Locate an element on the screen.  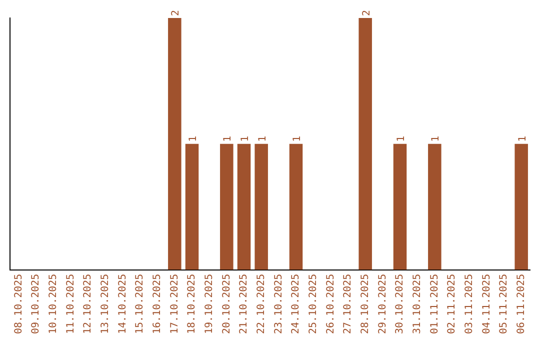
x-tick-label: 04.11.2025 is located at coordinates (486, 304).